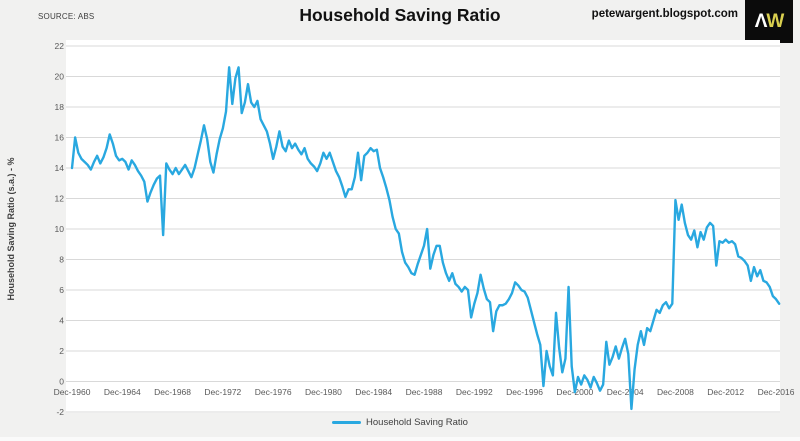 This screenshot has height=441, width=800. What do you see at coordinates (122, 392) in the screenshot?
I see `x-tick-label: Dec-1964` at bounding box center [122, 392].